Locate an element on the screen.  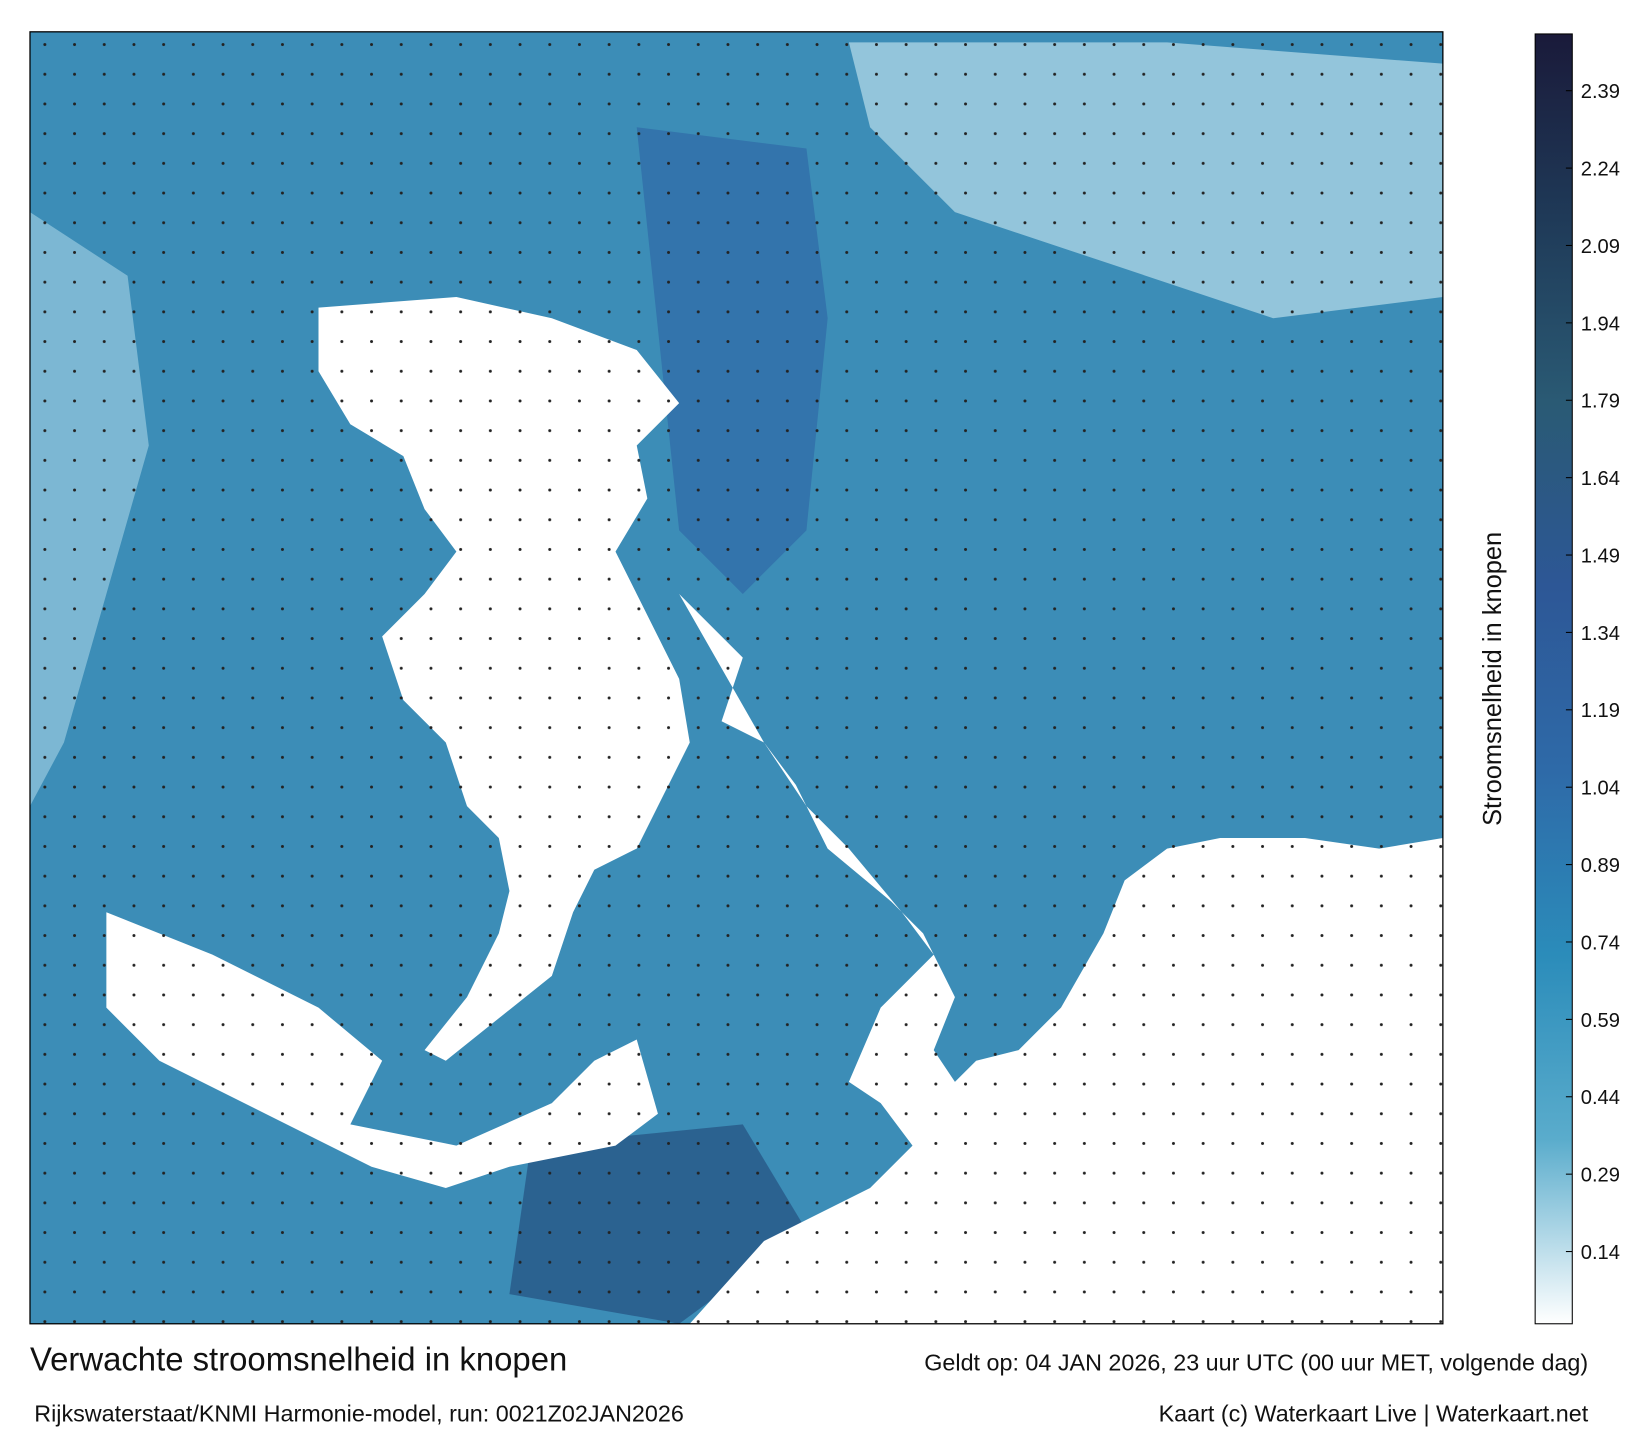
colorbar-tick-label: 0.44 is located at coordinates (1600, 1098).